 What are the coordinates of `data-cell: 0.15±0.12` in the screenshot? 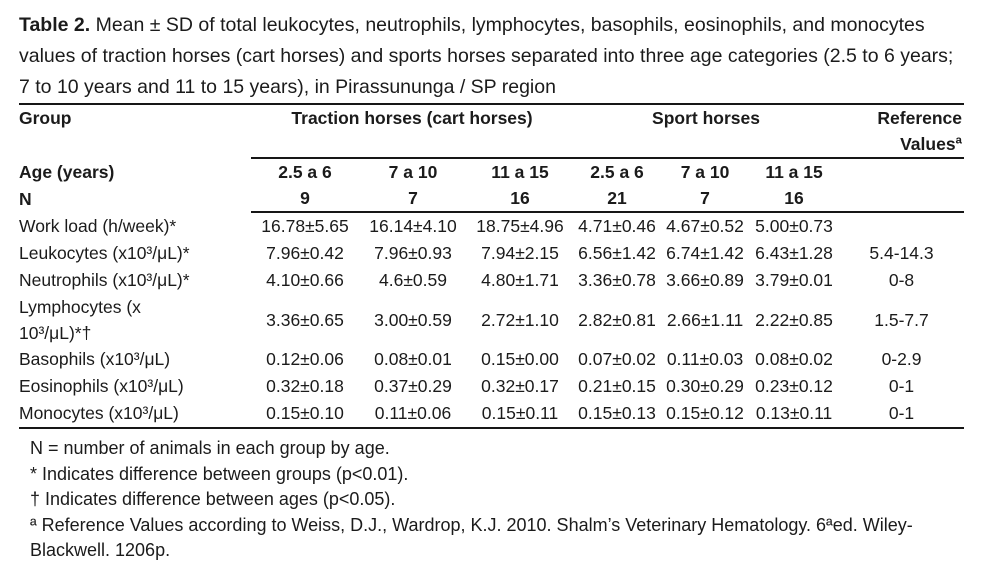 It's located at (705, 414).